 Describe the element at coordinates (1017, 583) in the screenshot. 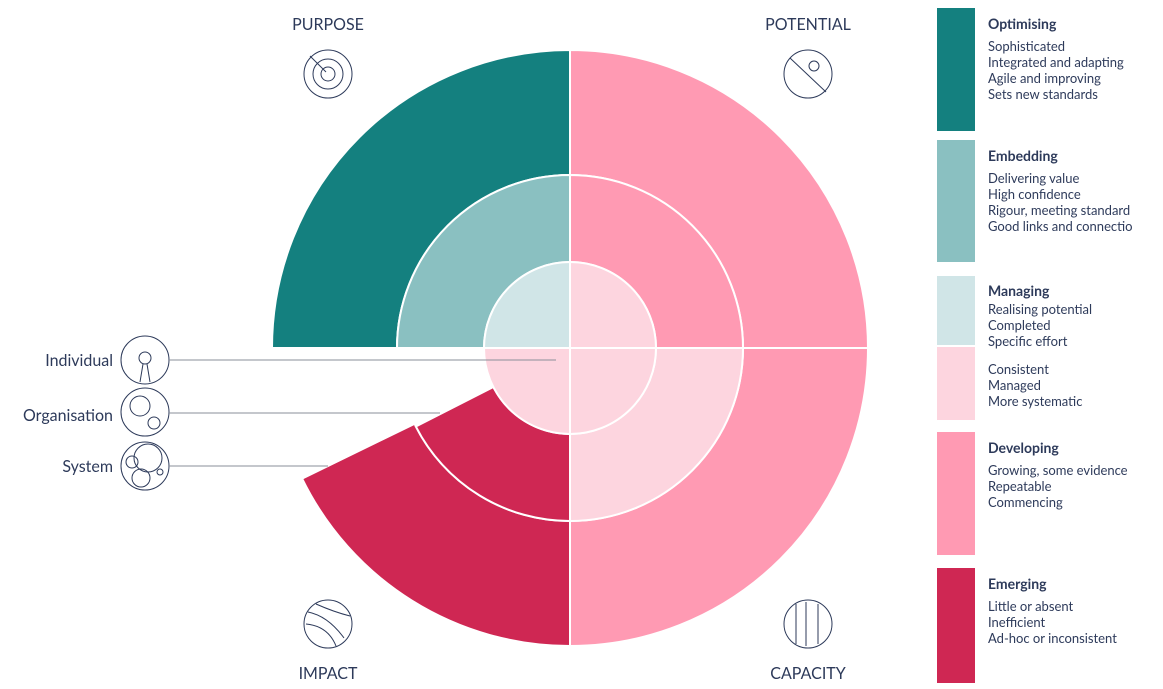

I see `legend-title: Emerging` at that location.